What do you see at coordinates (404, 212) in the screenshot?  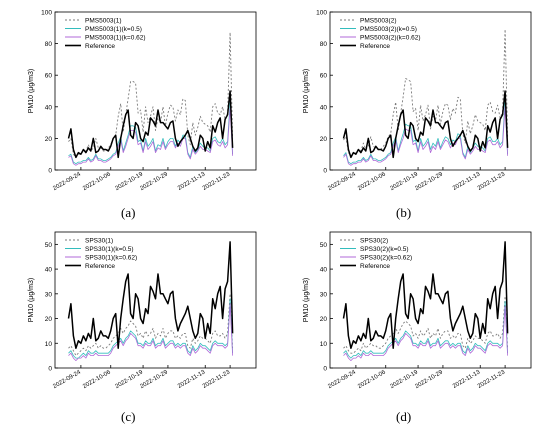 I see `caption-b: (b)` at bounding box center [404, 212].